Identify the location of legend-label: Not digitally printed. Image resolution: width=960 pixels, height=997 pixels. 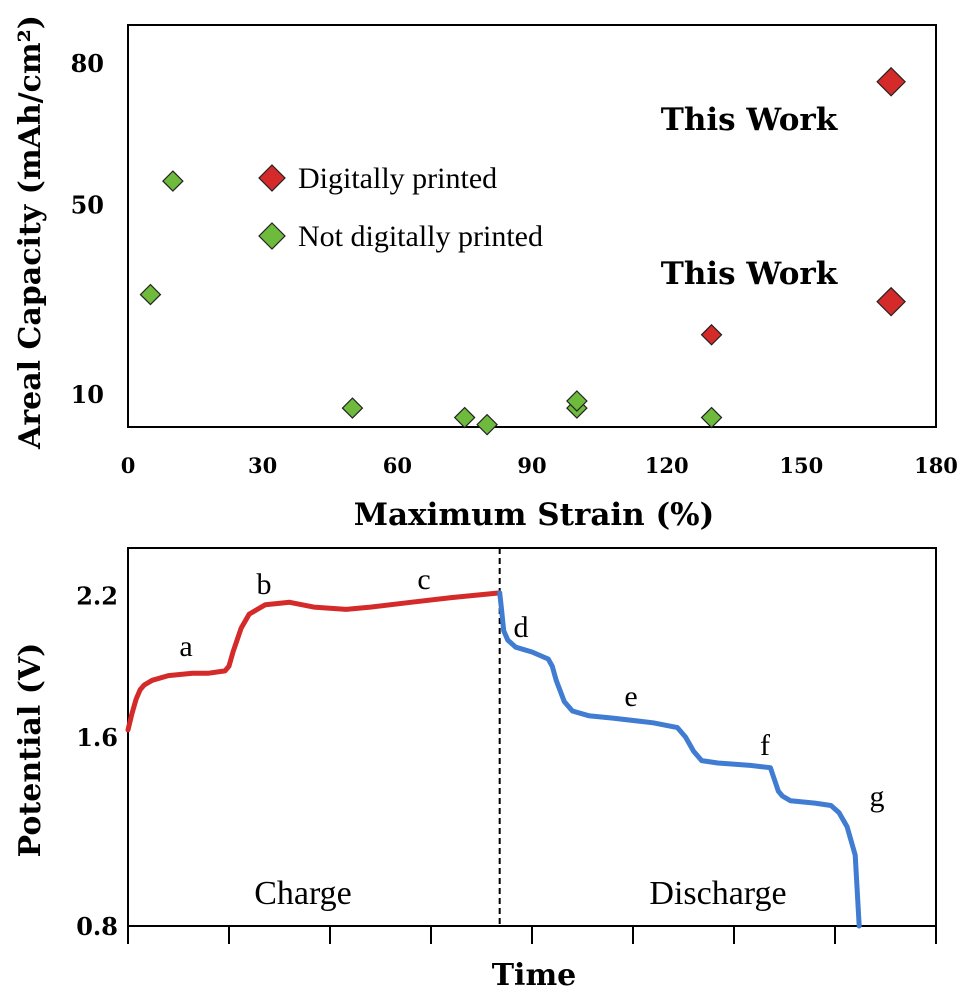
(420, 236).